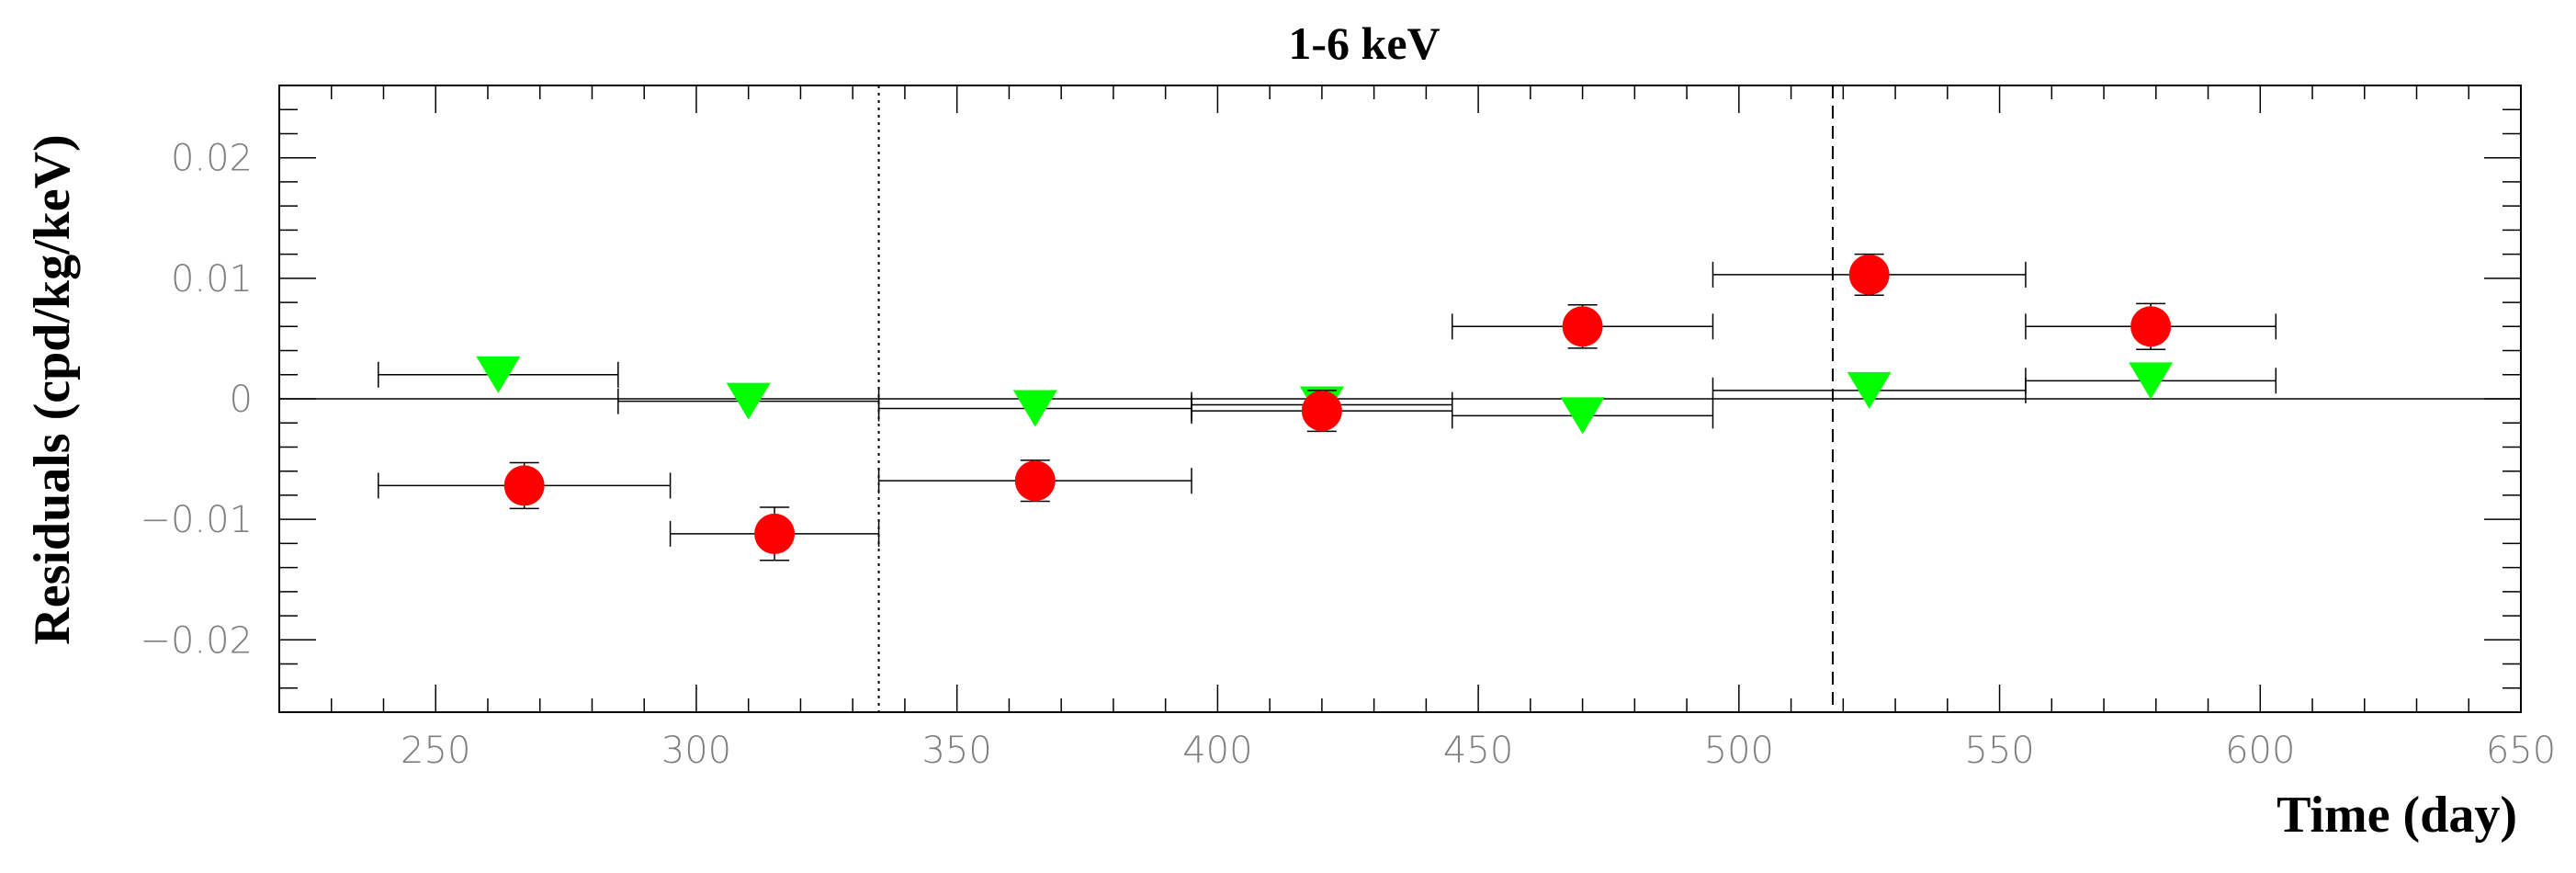 The height and width of the screenshot is (873, 2576). What do you see at coordinates (956, 751) in the screenshot?
I see `x-tick-label: 350` at bounding box center [956, 751].